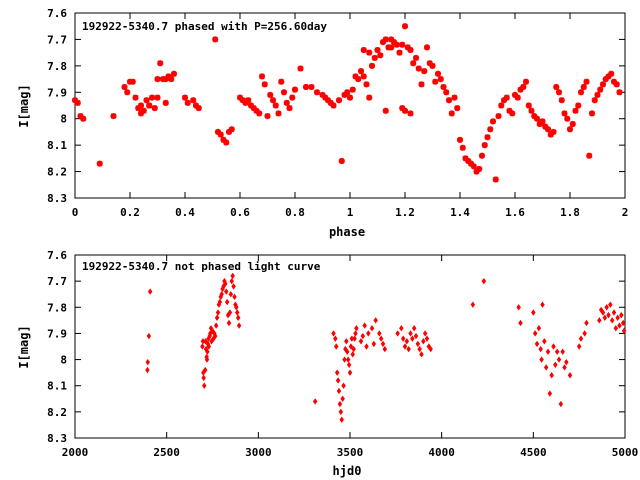  What do you see at coordinates (57, 412) in the screenshot?
I see `y-tick-label: 8.2` at bounding box center [57, 412].